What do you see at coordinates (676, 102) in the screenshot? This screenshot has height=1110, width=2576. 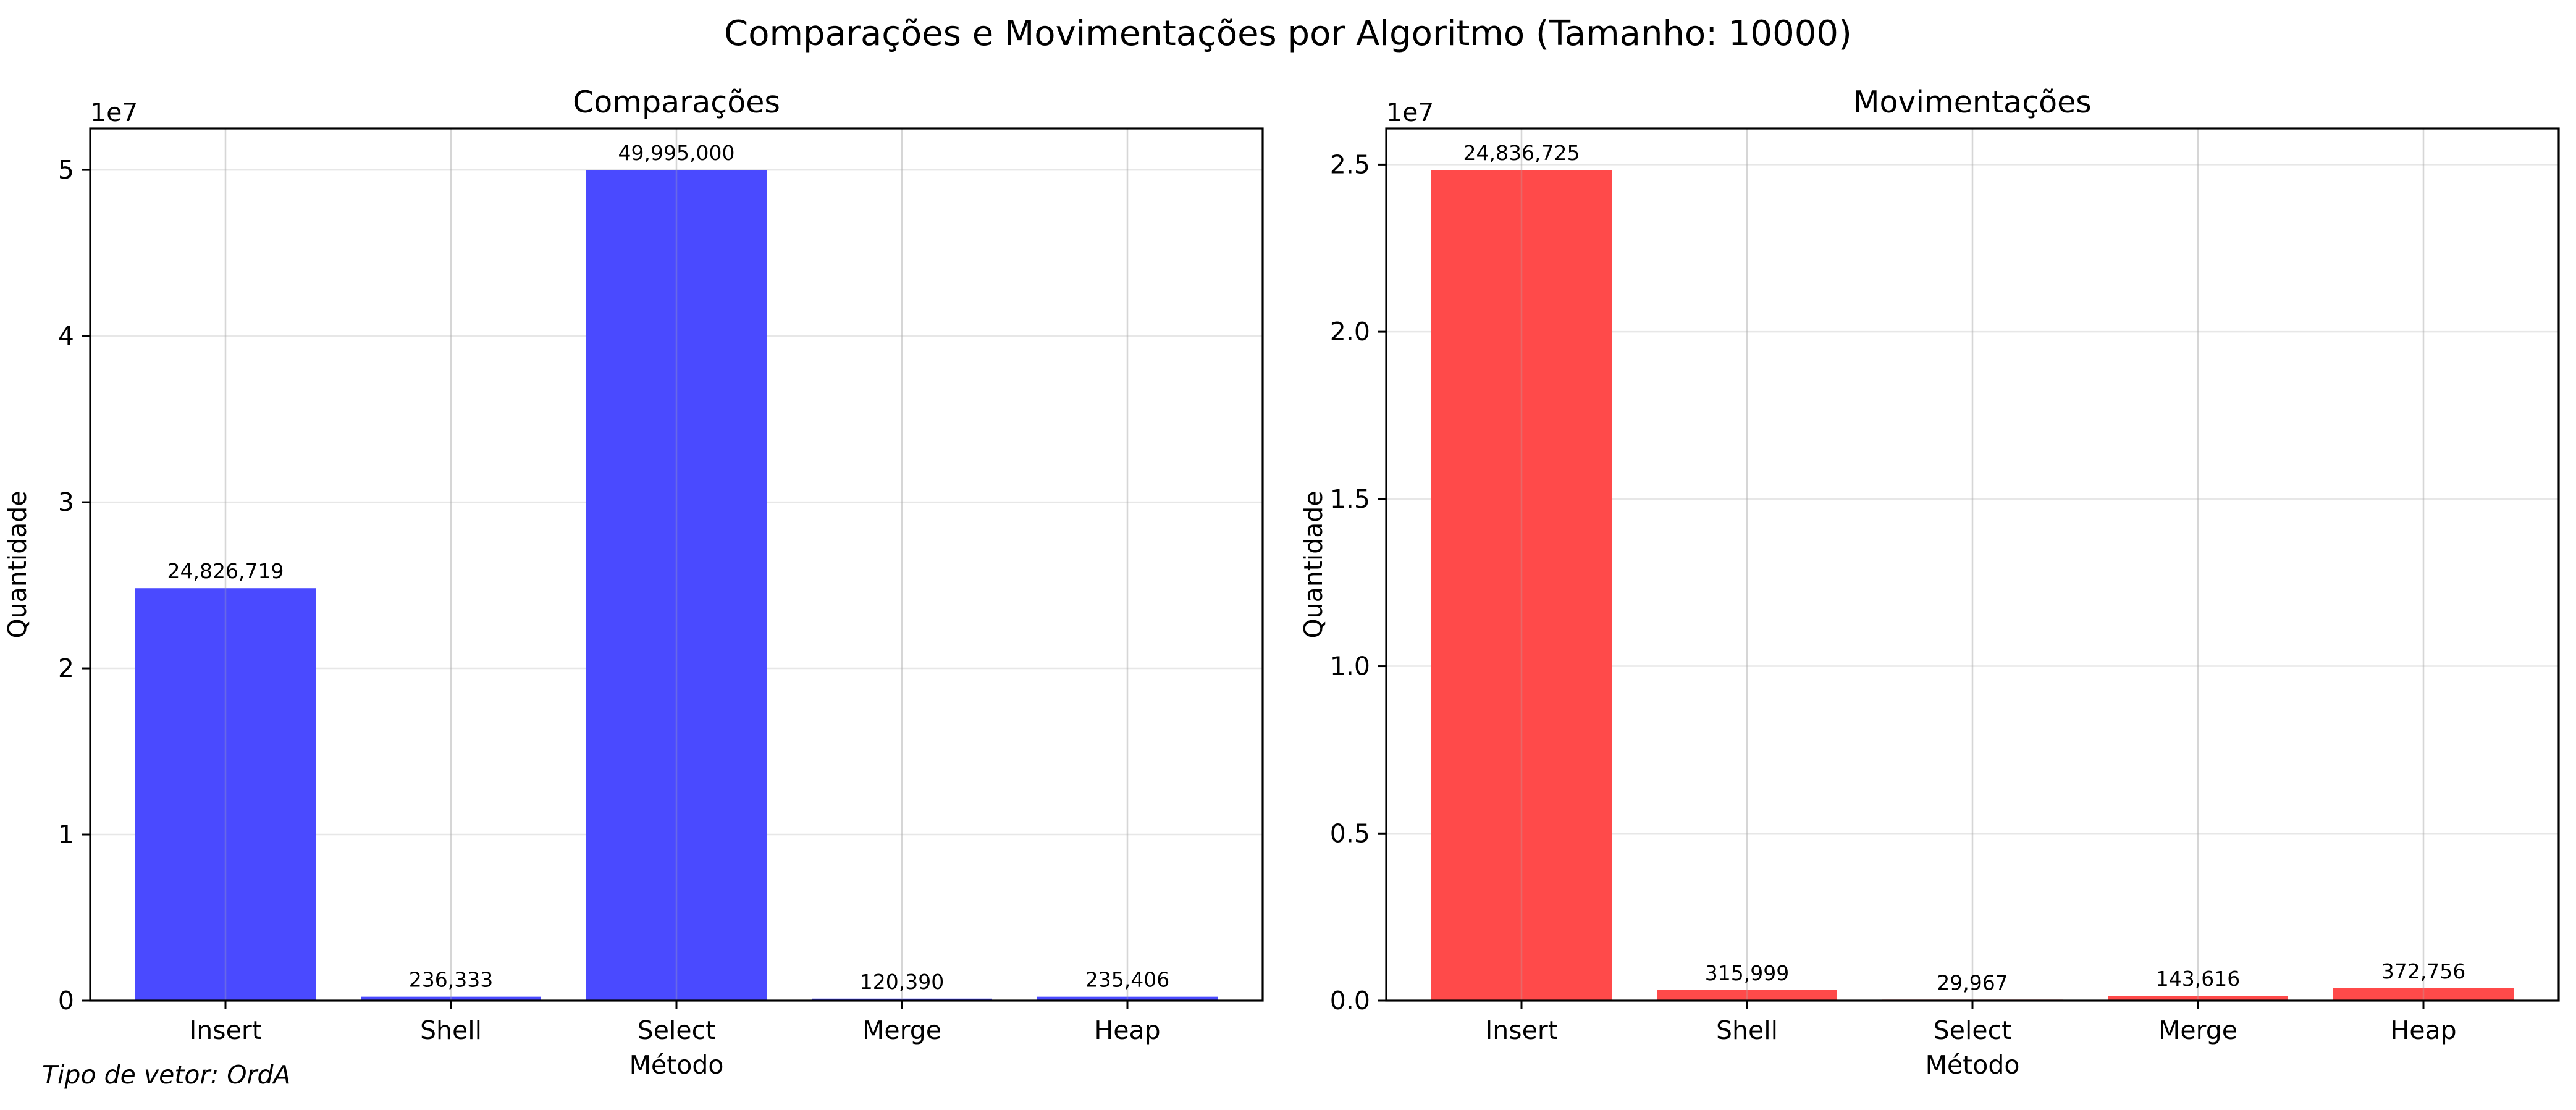 I see `comparisons-title: Comparações` at bounding box center [676, 102].